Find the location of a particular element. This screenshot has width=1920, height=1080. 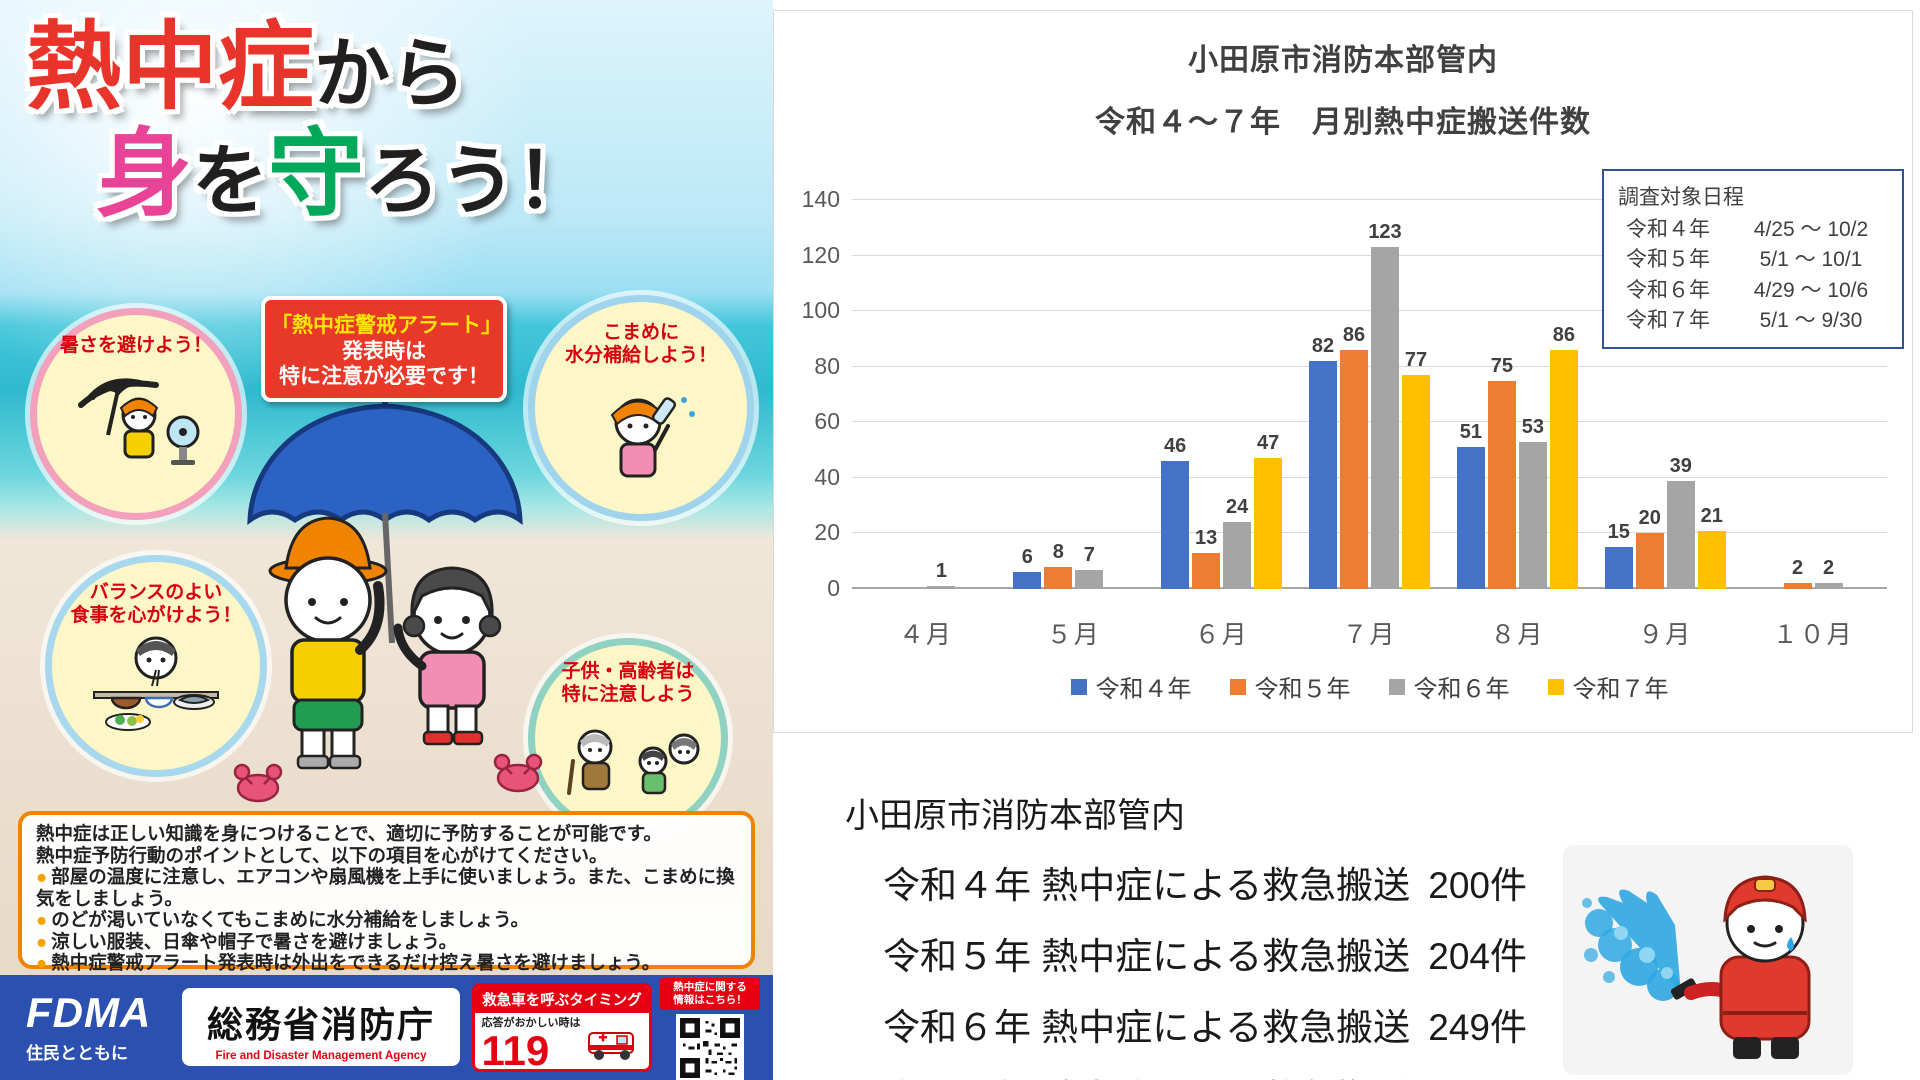

bar-slot: 123 is located at coordinates (1385, 394).